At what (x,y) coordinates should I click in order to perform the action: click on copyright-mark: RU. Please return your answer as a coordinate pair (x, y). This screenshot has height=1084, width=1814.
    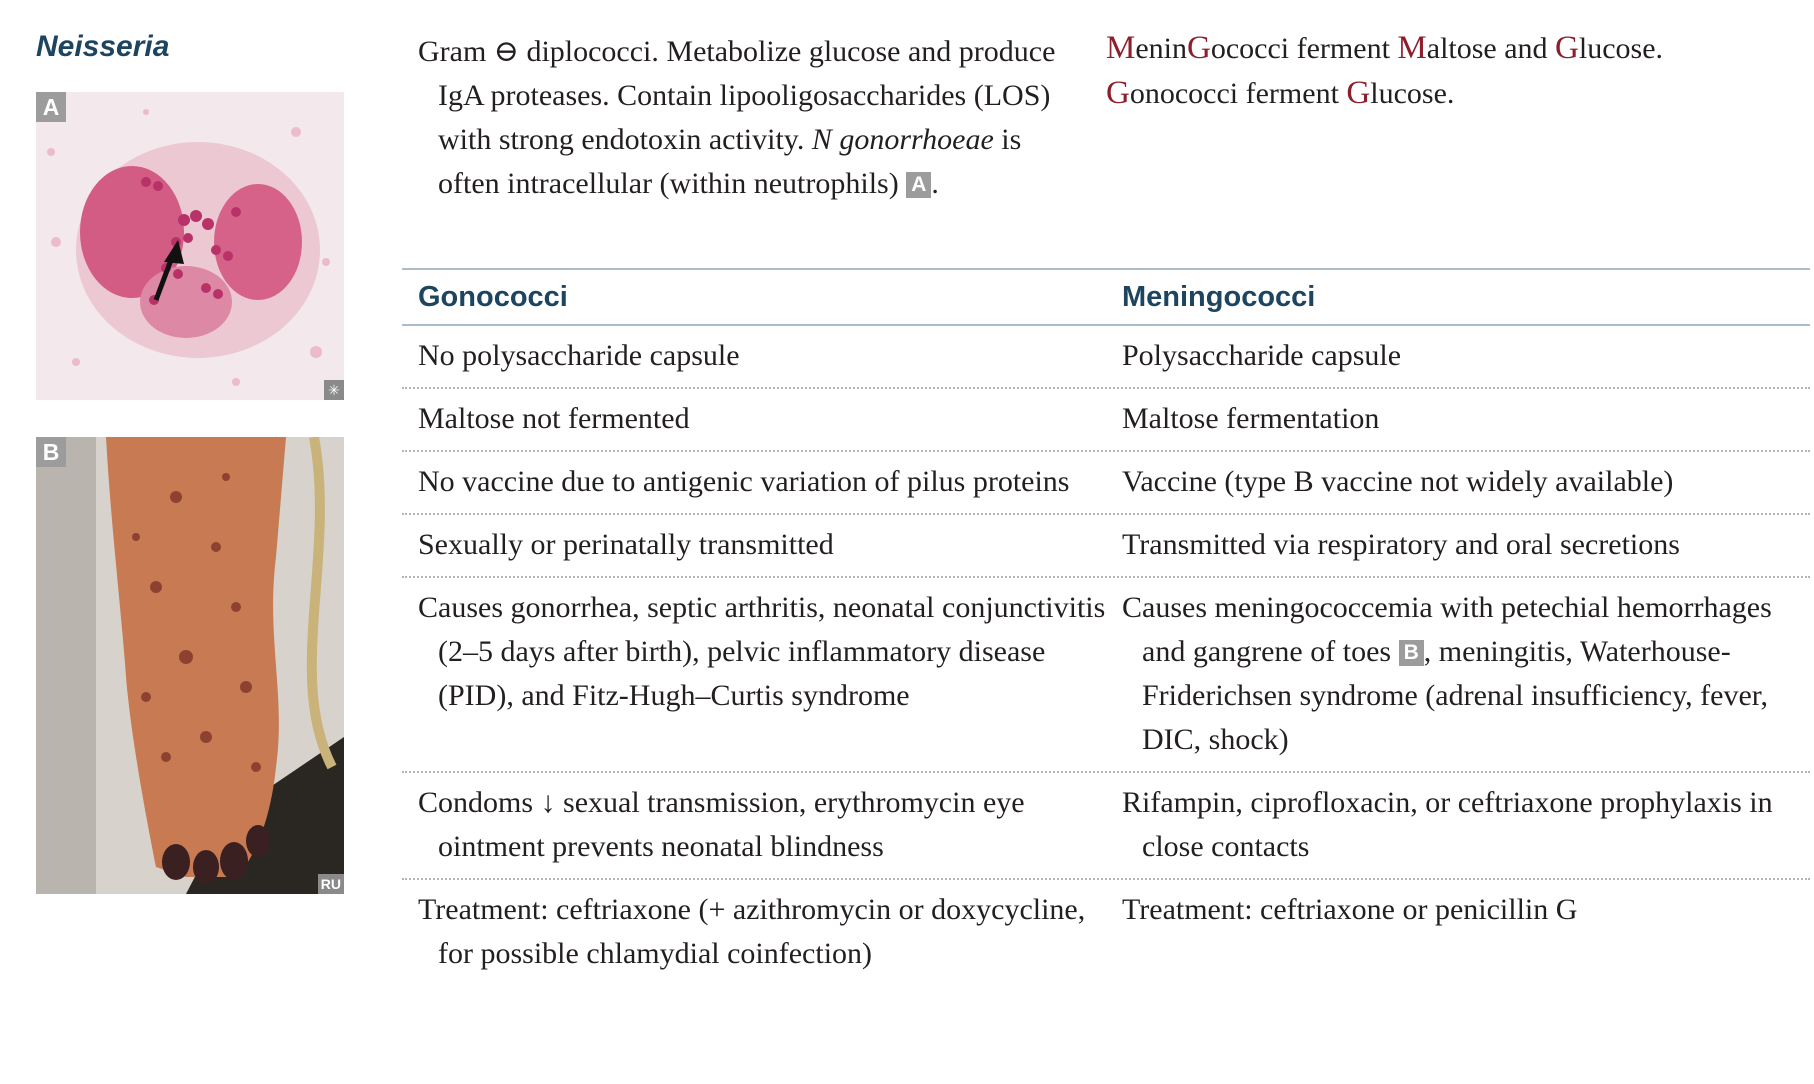
    Looking at the image, I should click on (330, 884).